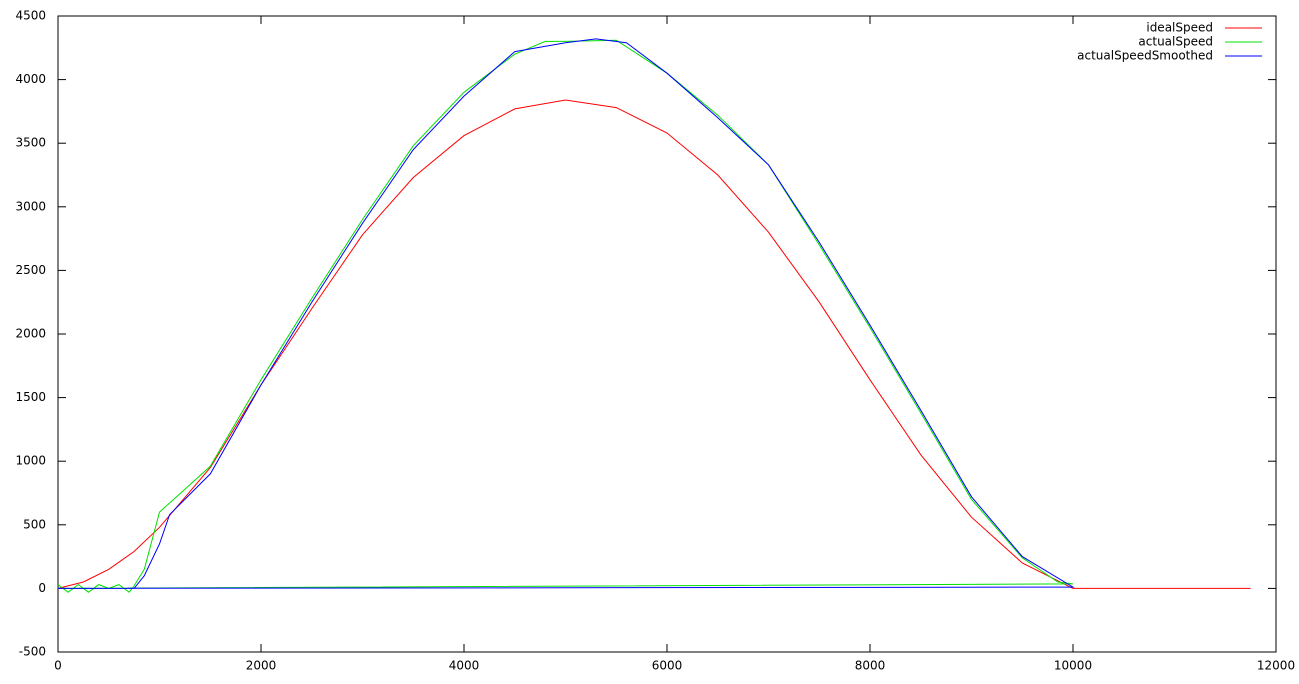 Image resolution: width=1299 pixels, height=684 pixels. Describe the element at coordinates (30, 270) in the screenshot. I see `y-tick-label: 2500` at that location.